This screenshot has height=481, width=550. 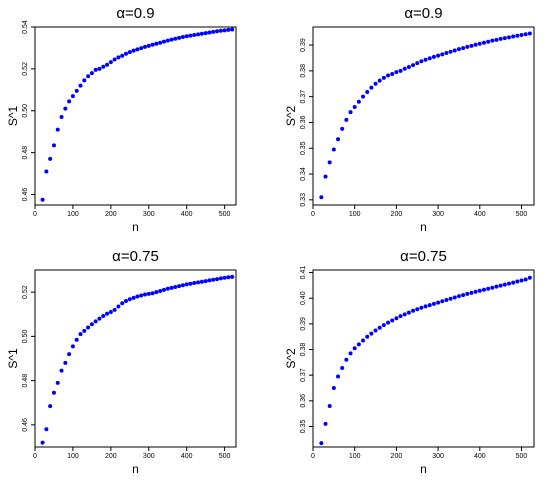 I want to click on y-tick-label: 0.33, so click(x=303, y=200).